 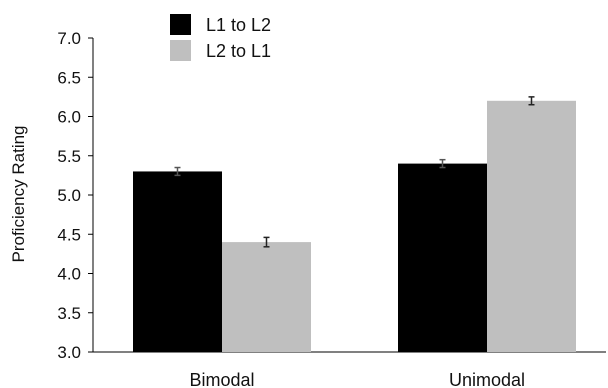 I want to click on bar-bimodal-l1-to-l2, so click(x=177, y=261).